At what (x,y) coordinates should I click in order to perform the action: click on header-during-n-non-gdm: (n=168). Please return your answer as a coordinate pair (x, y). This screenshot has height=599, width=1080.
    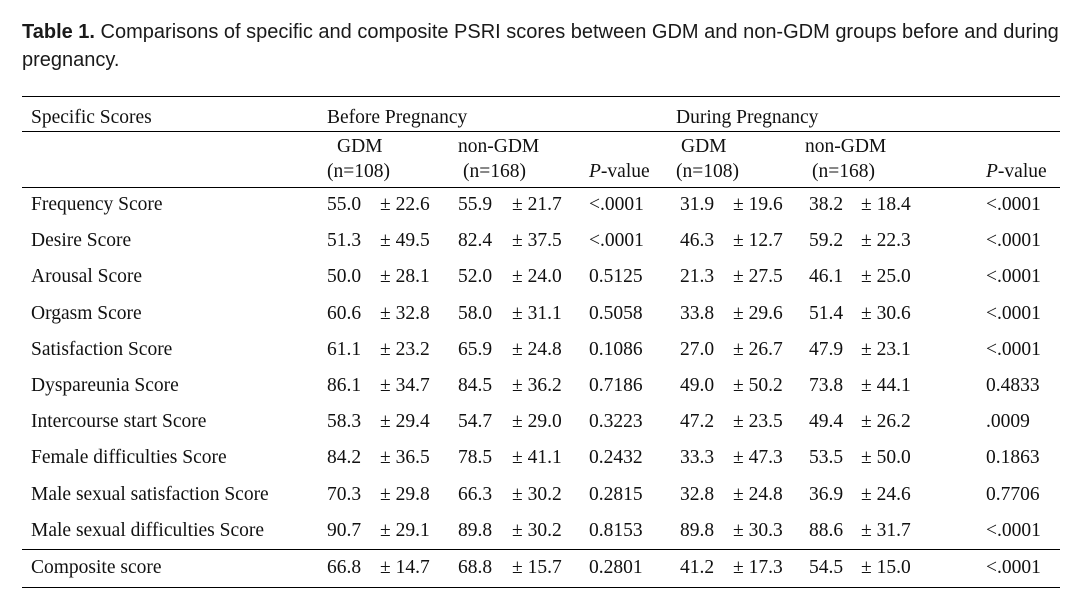
    Looking at the image, I should click on (843, 171).